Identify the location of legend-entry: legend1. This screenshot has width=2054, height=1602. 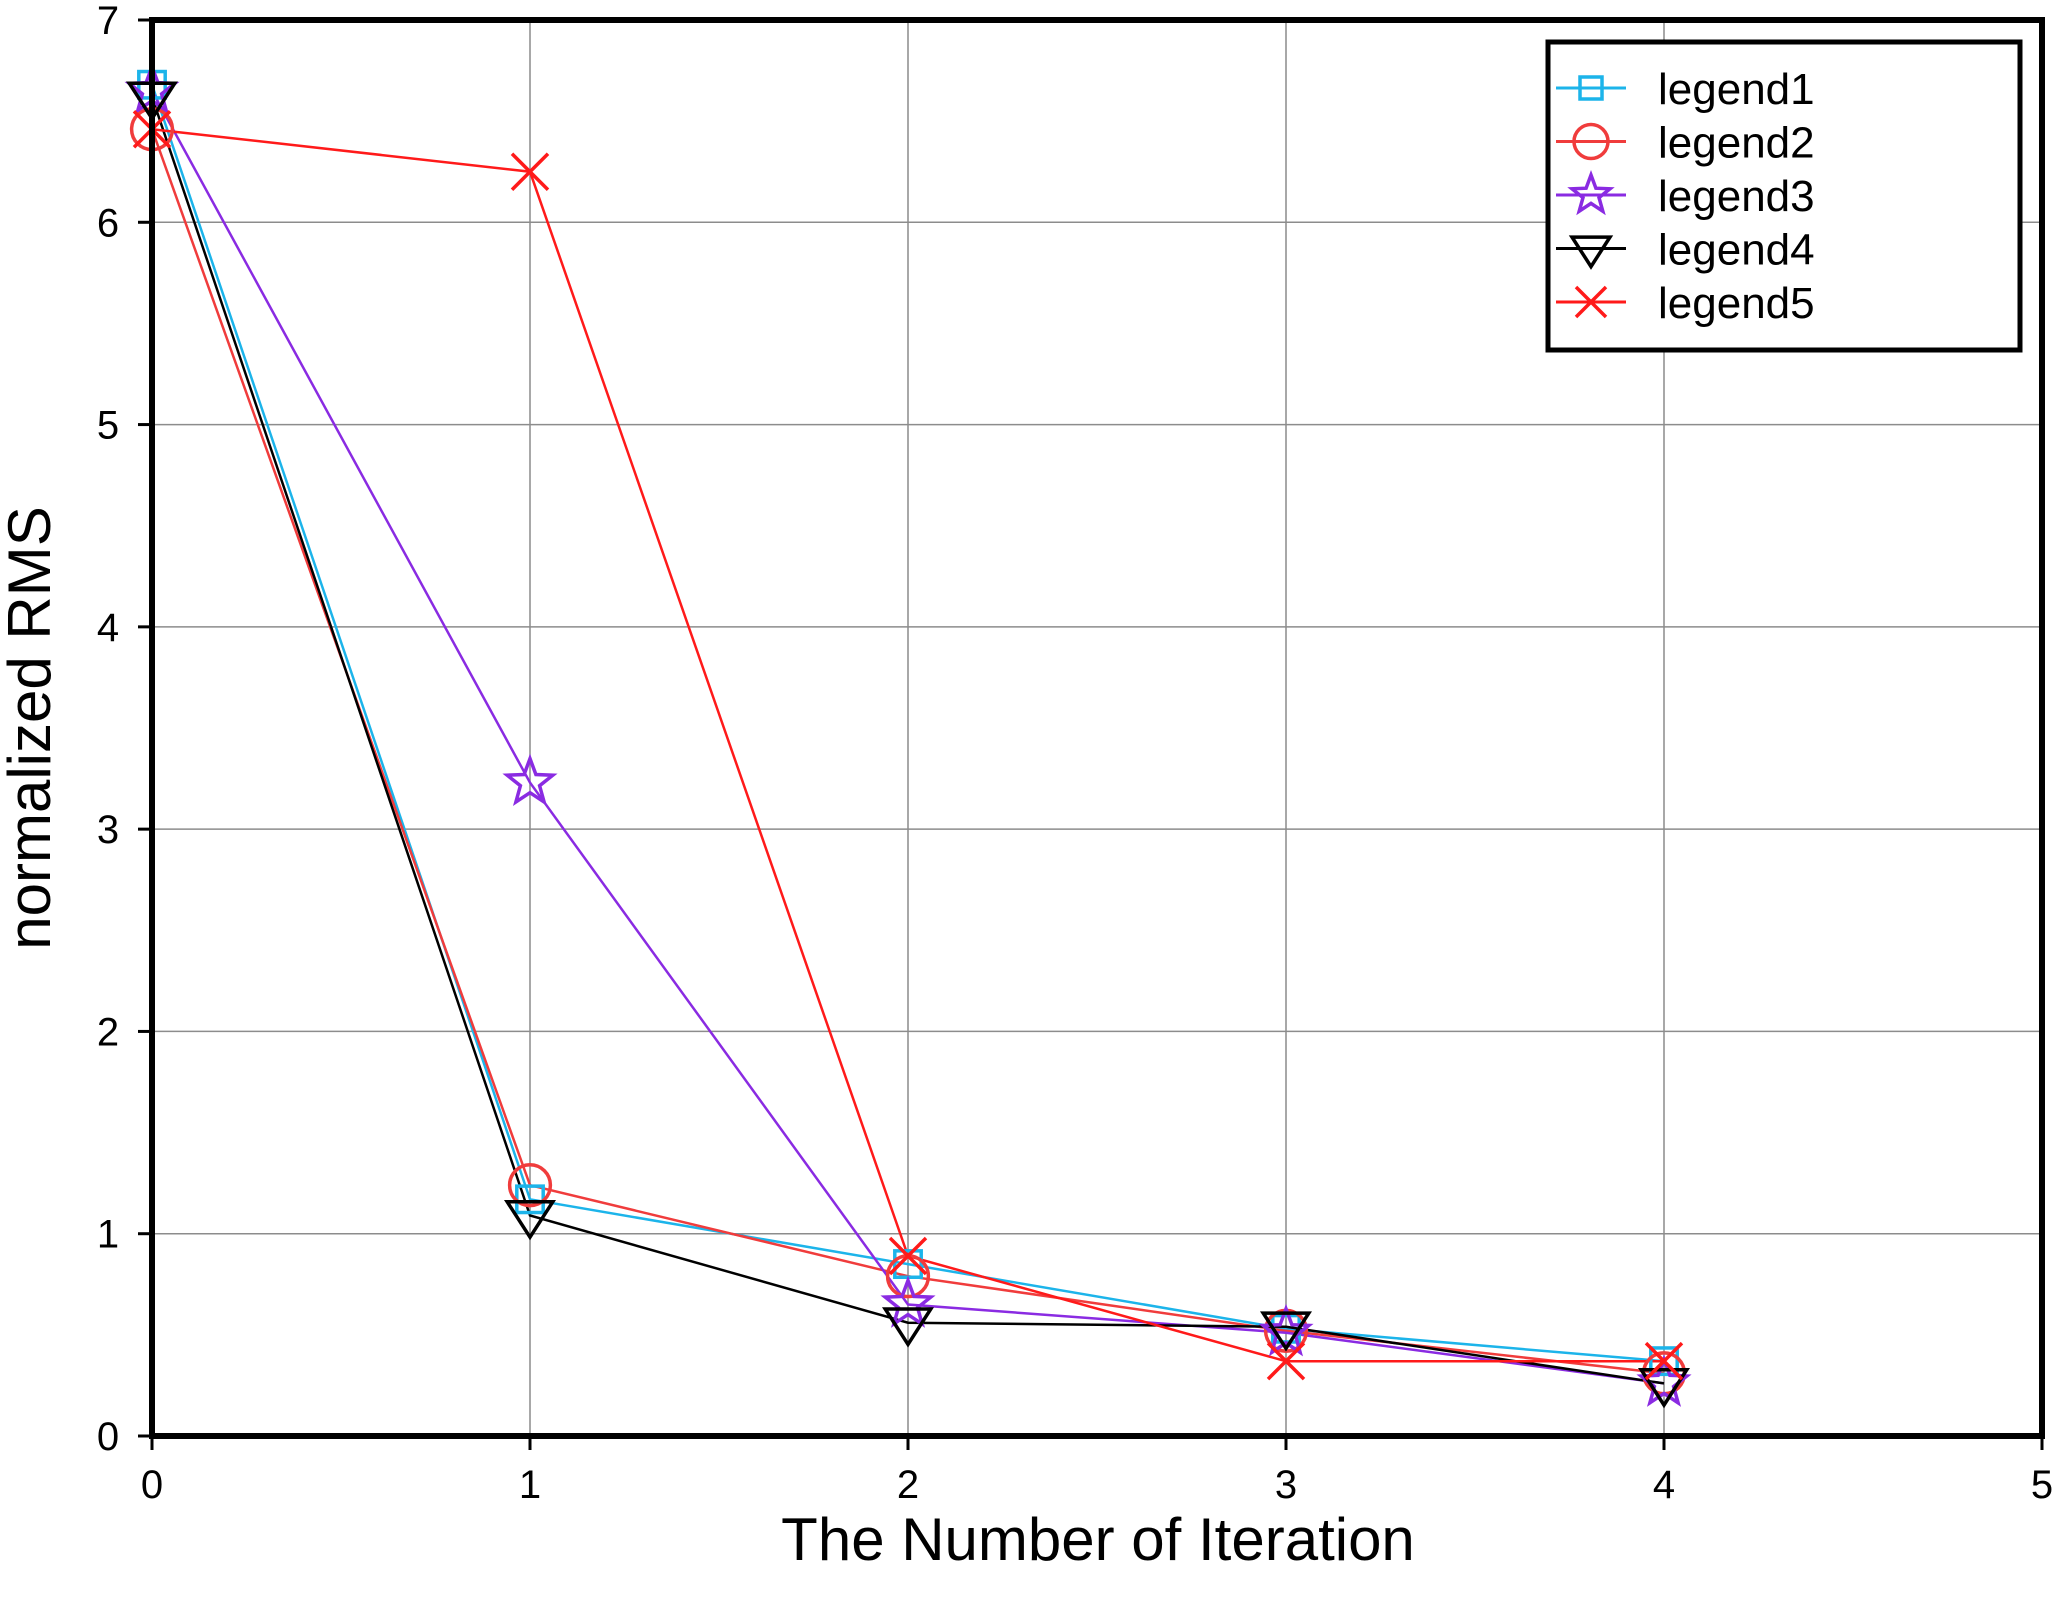
(1685, 89).